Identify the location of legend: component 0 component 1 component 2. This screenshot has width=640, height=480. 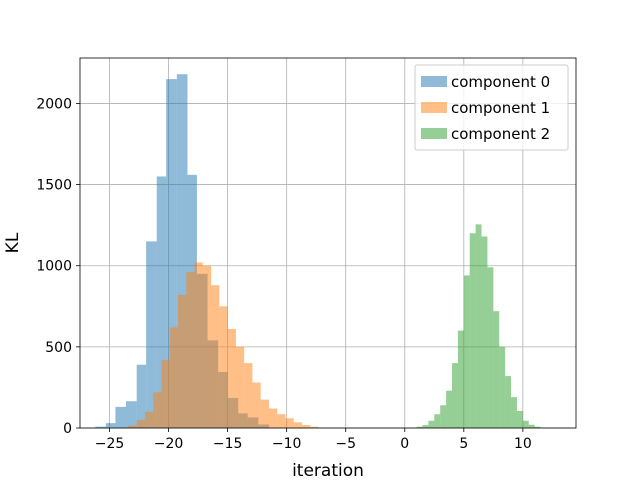
(491, 107).